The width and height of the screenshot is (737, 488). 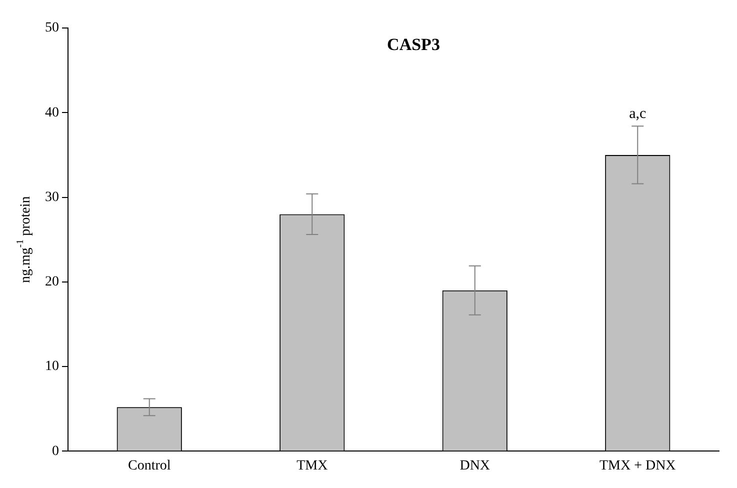 What do you see at coordinates (24, 239) in the screenshot?
I see `y-axis-title: ng.mg-1 protein` at bounding box center [24, 239].